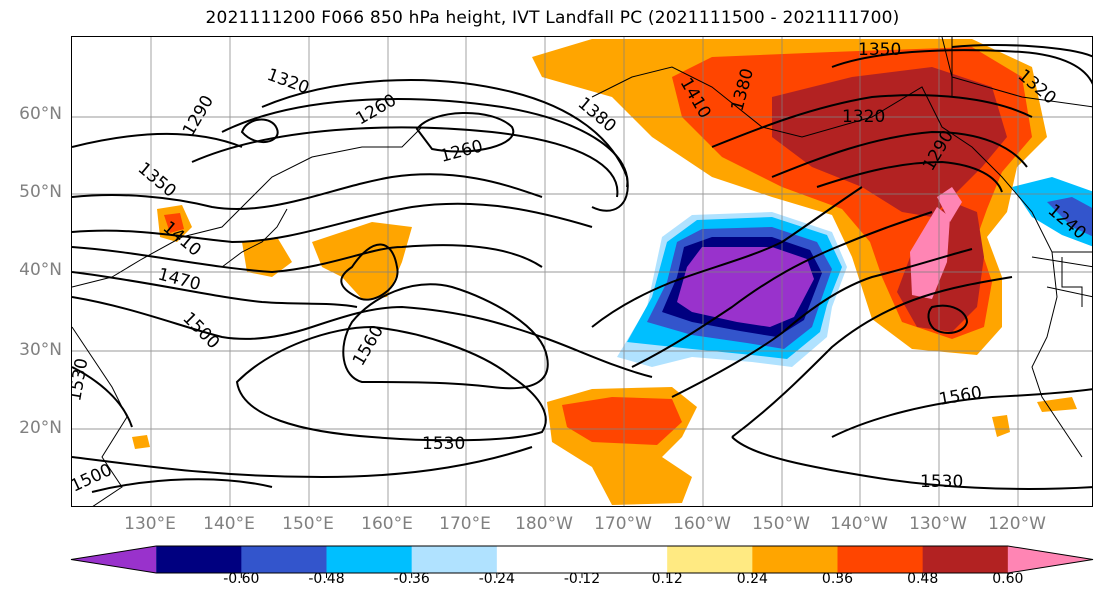 The image size is (1105, 601). Describe the element at coordinates (376, 109) in the screenshot. I see `contour-label-1260a: 1260` at that location.